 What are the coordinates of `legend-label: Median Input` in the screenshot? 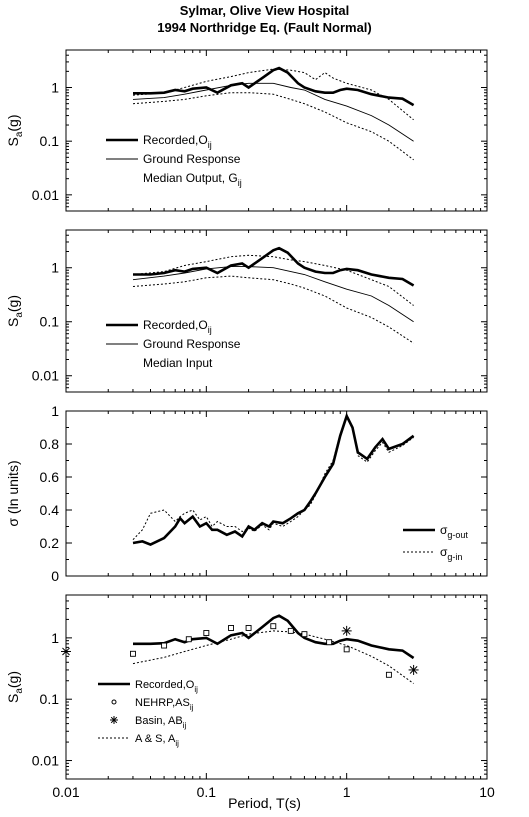 It's located at (178, 363).